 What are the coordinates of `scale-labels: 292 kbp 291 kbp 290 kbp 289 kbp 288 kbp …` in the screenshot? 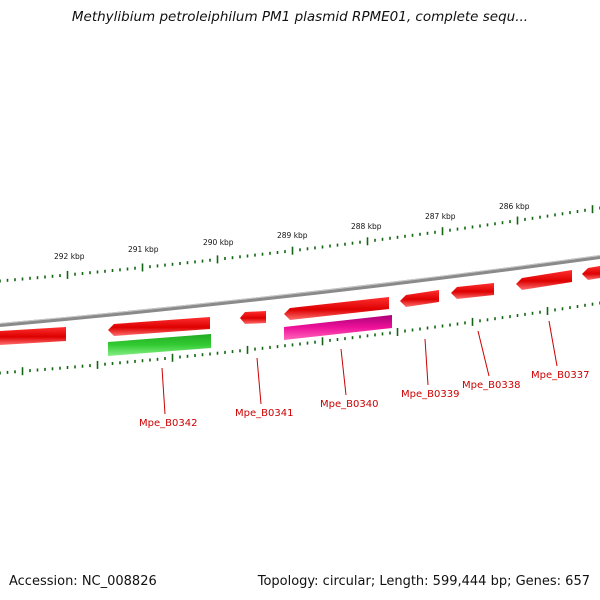 It's located at (292, 231).